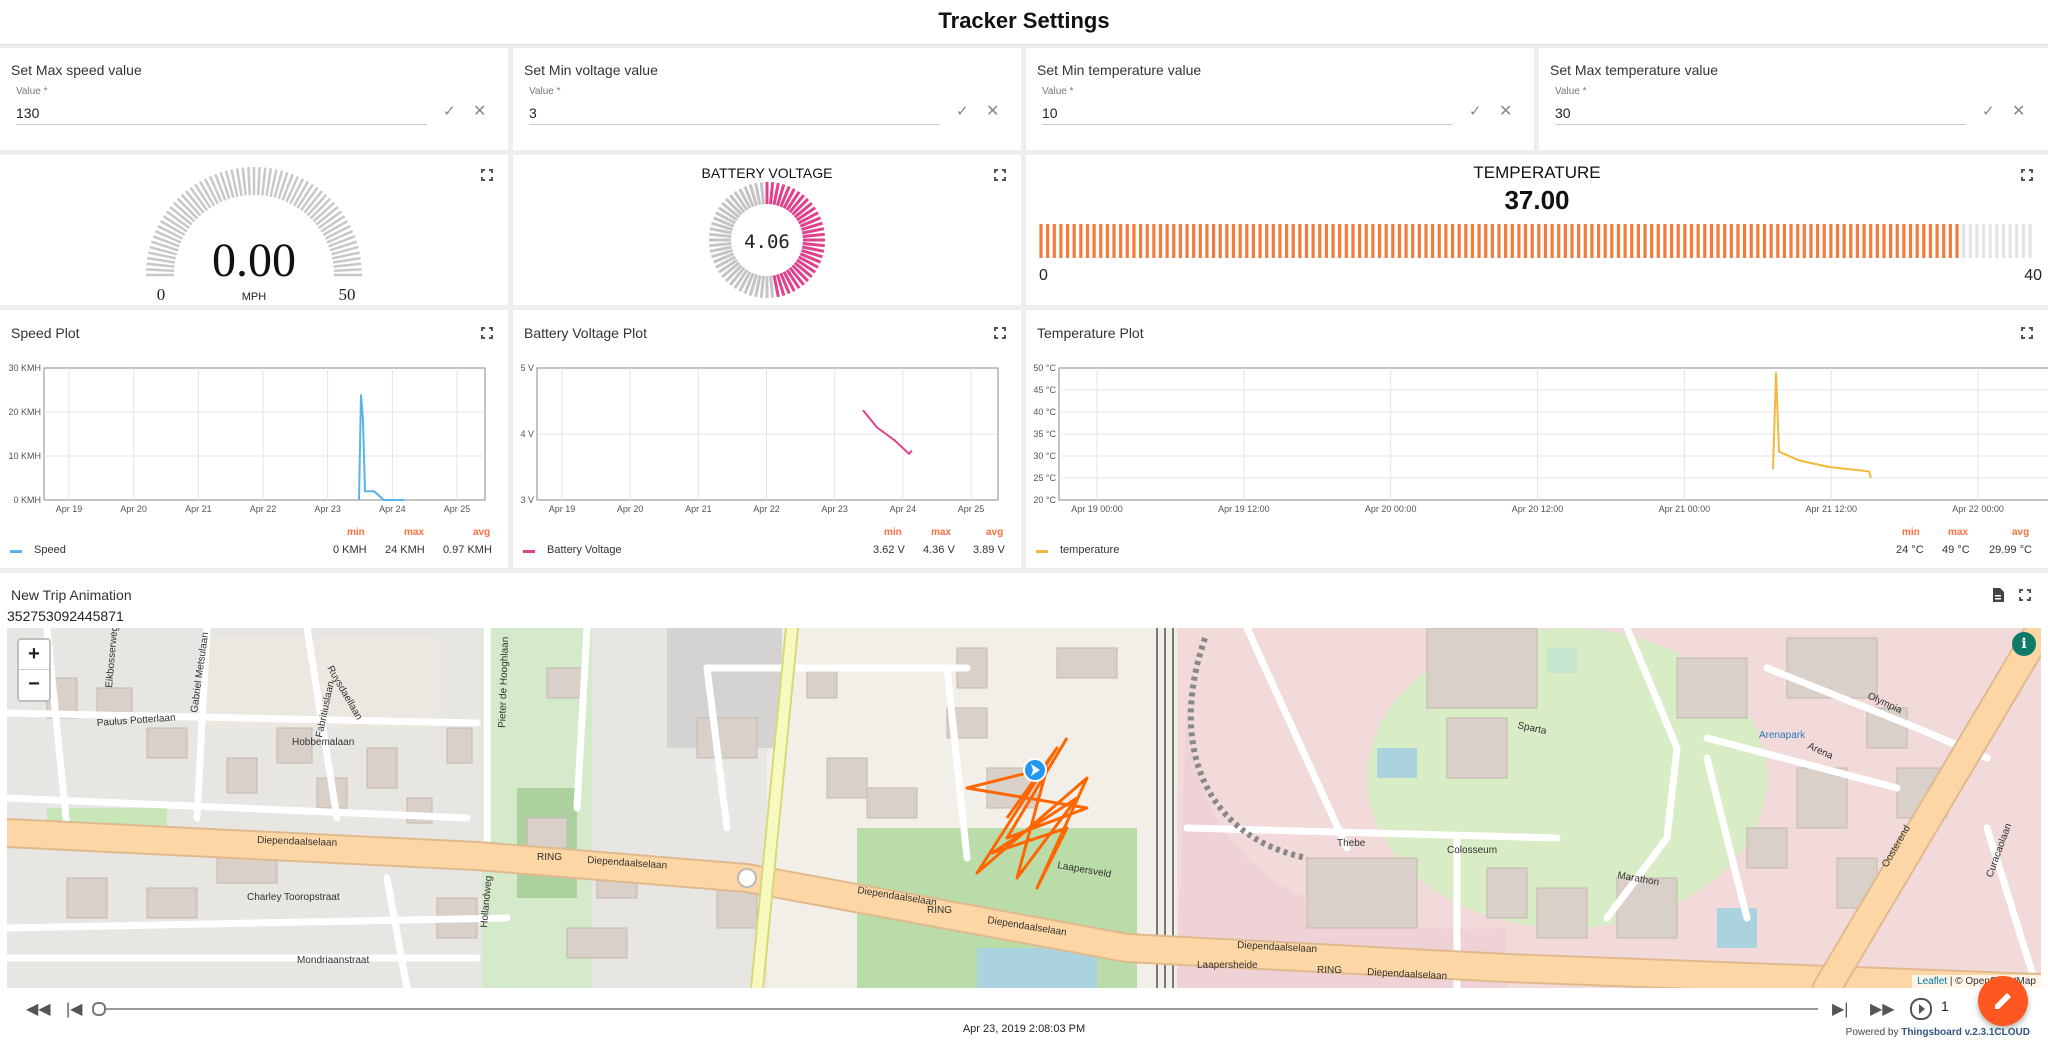 This screenshot has height=1047, width=2048. I want to click on x-tick-label: Apr 22 00:00, so click(1978, 509).